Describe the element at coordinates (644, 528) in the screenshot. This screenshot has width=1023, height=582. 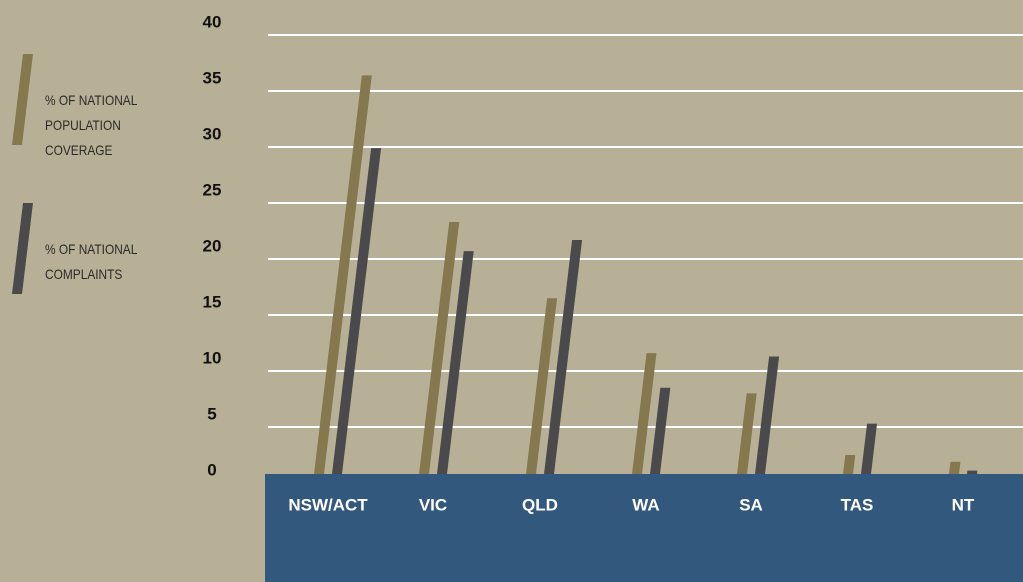
I see `category-band` at that location.